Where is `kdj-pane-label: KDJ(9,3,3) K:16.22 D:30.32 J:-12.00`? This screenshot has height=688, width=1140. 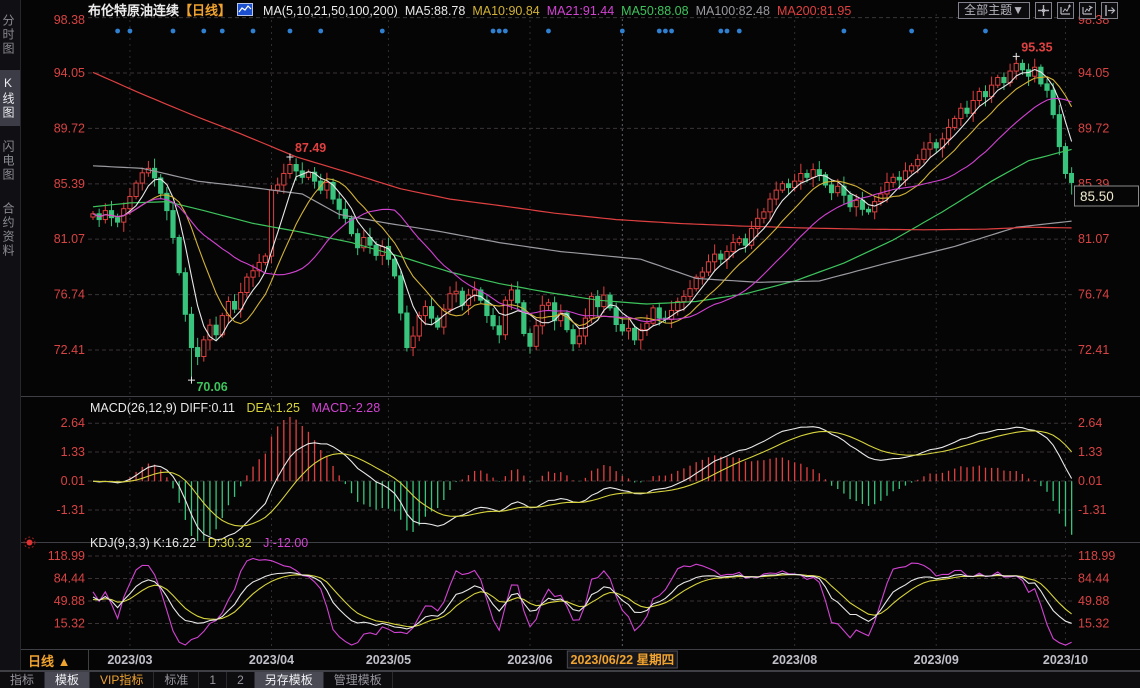 kdj-pane-label: KDJ(9,3,3) K:16.22 D:30.32 J:-12.00 is located at coordinates (203, 543).